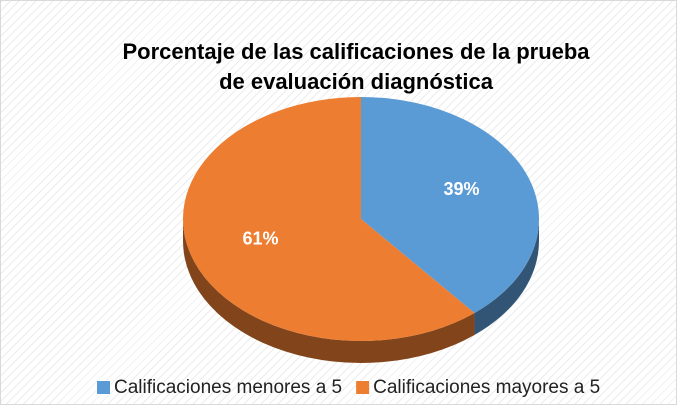  What do you see at coordinates (260, 239) in the screenshot?
I see `data-label: 61%` at bounding box center [260, 239].